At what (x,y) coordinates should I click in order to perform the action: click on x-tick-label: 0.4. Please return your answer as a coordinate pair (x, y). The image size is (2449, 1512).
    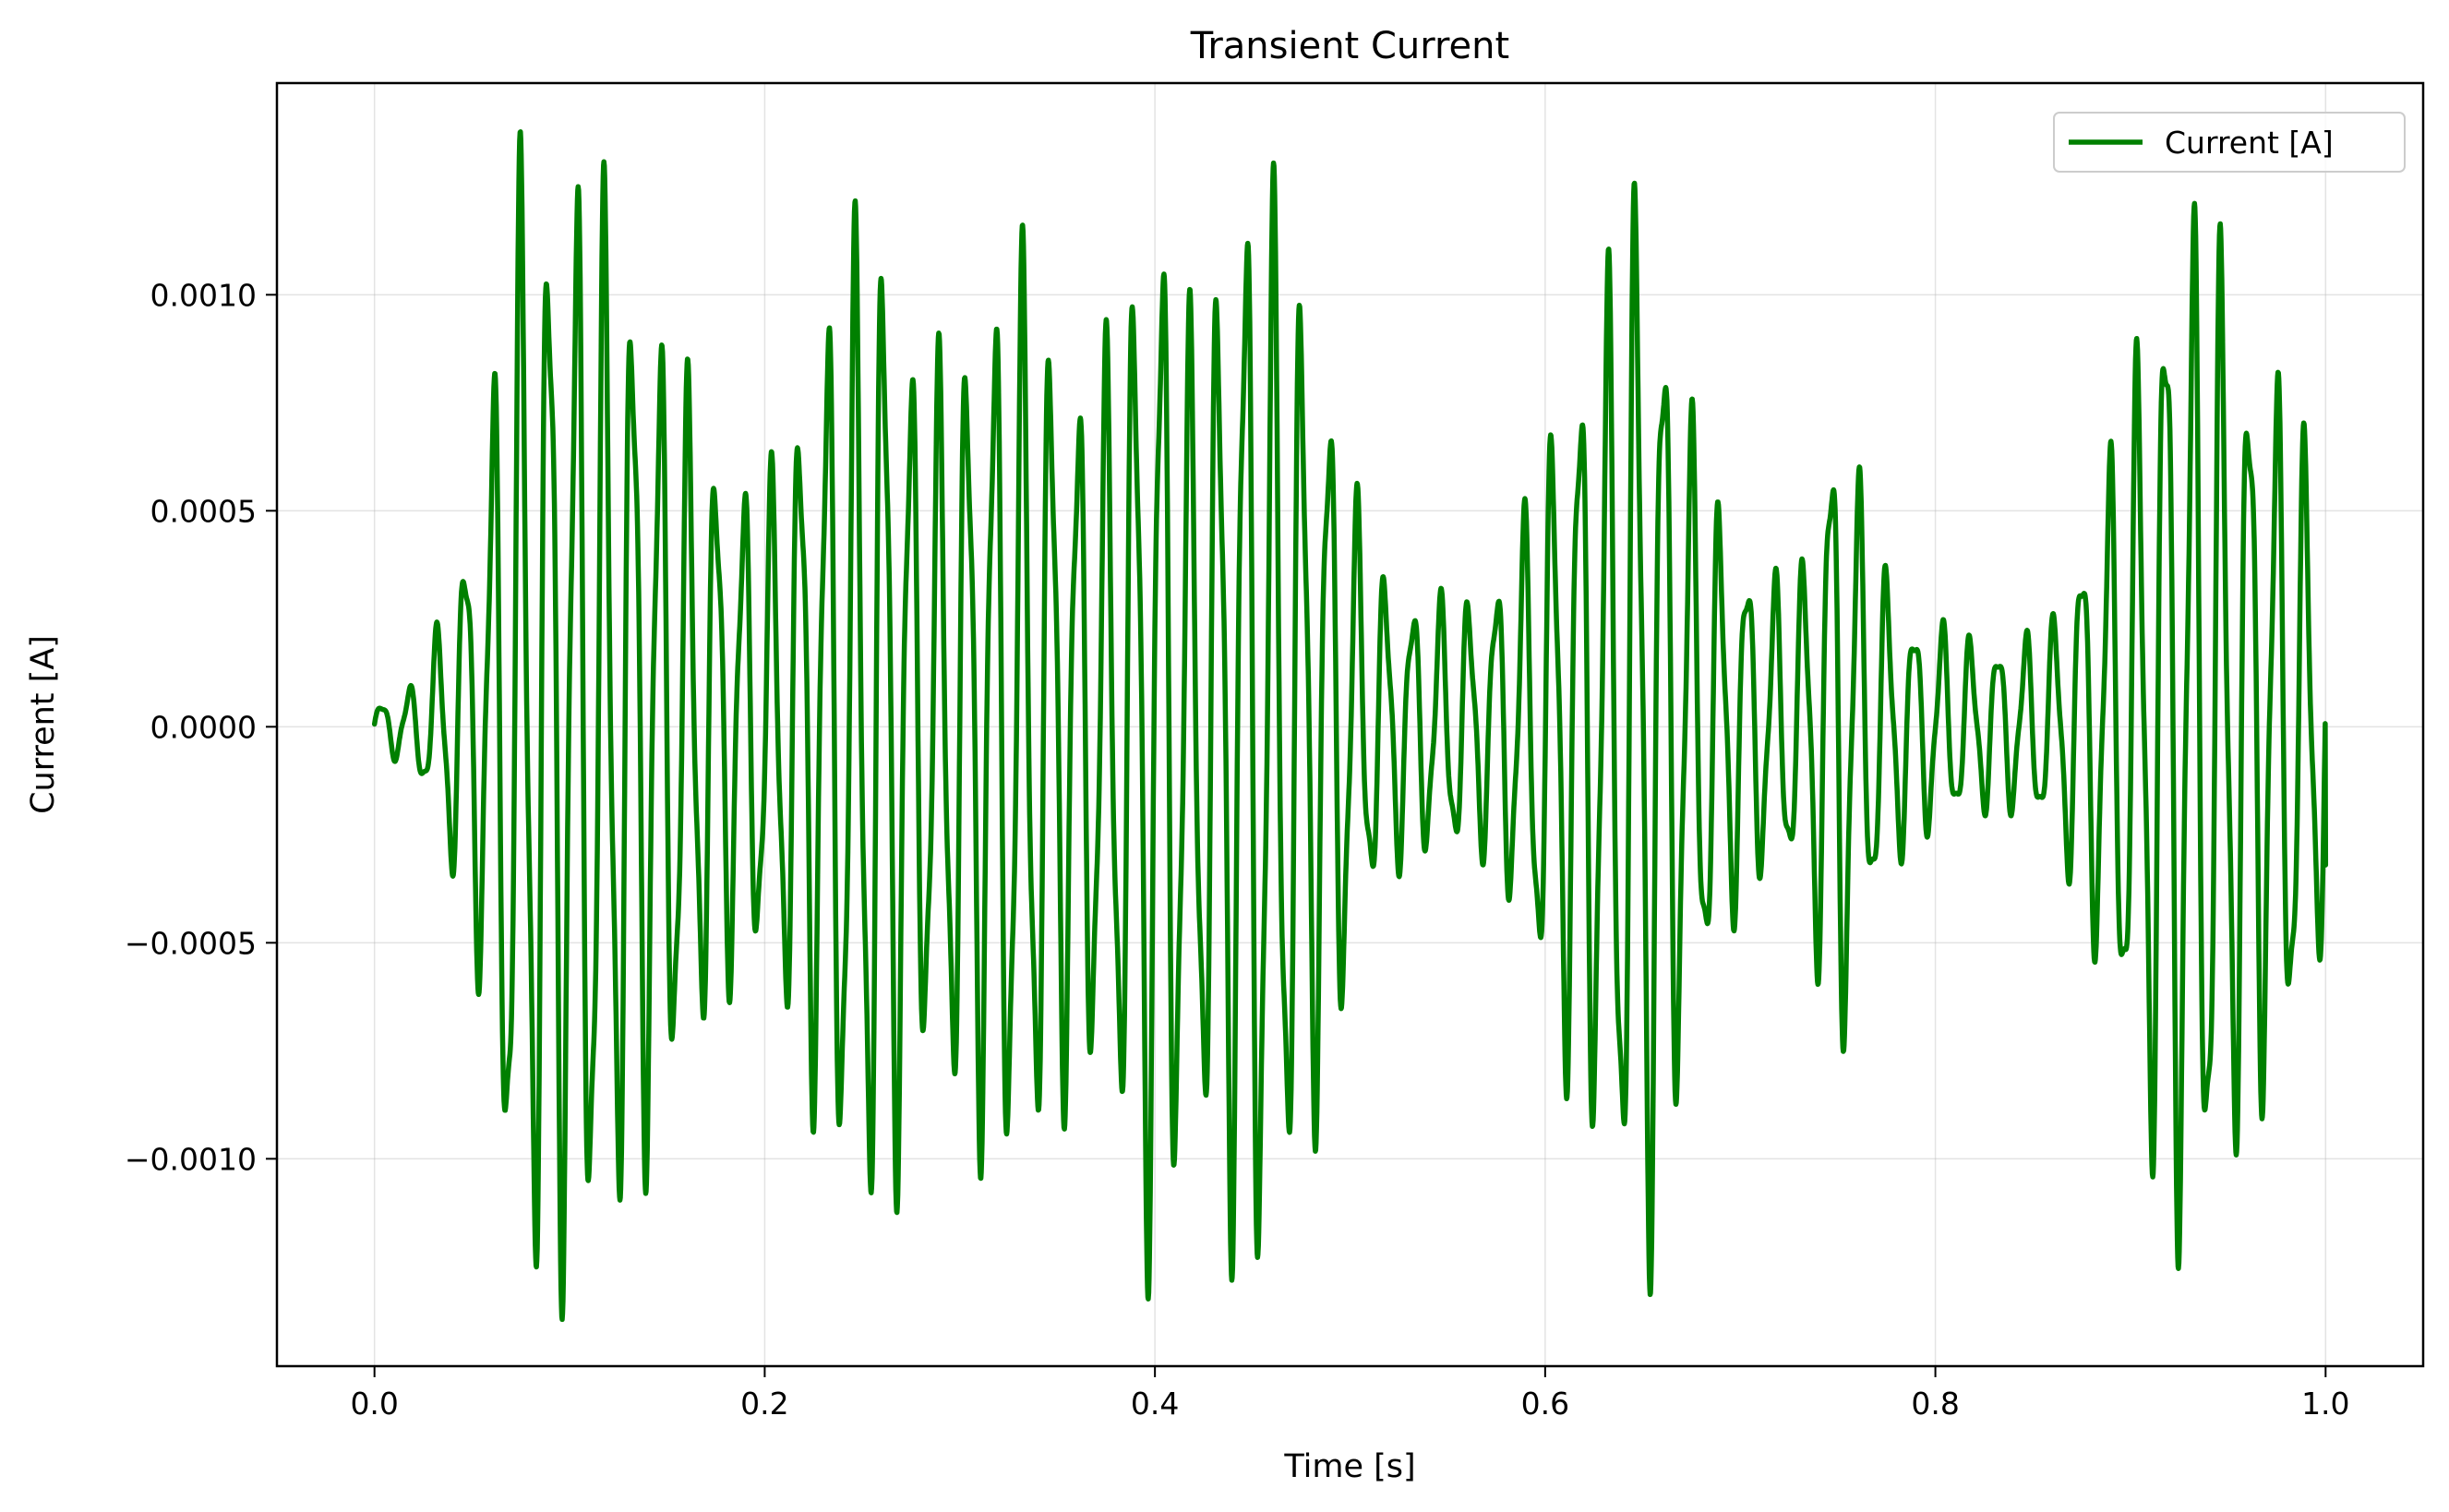
    Looking at the image, I should click on (1155, 1404).